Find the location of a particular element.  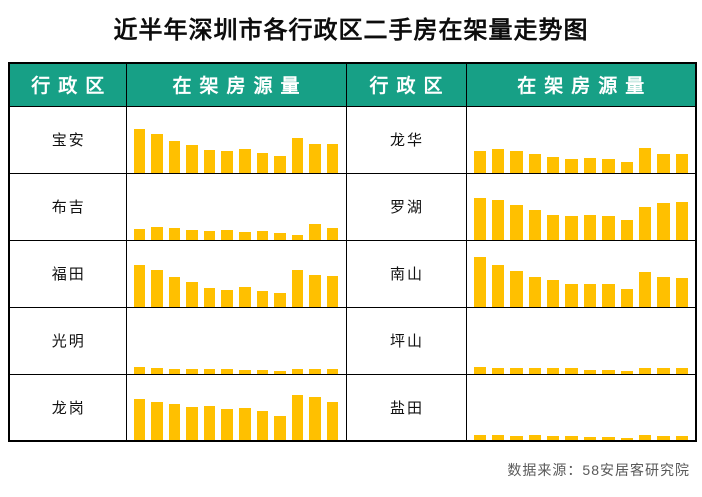

district-label: 布吉 is located at coordinates (67, 206).